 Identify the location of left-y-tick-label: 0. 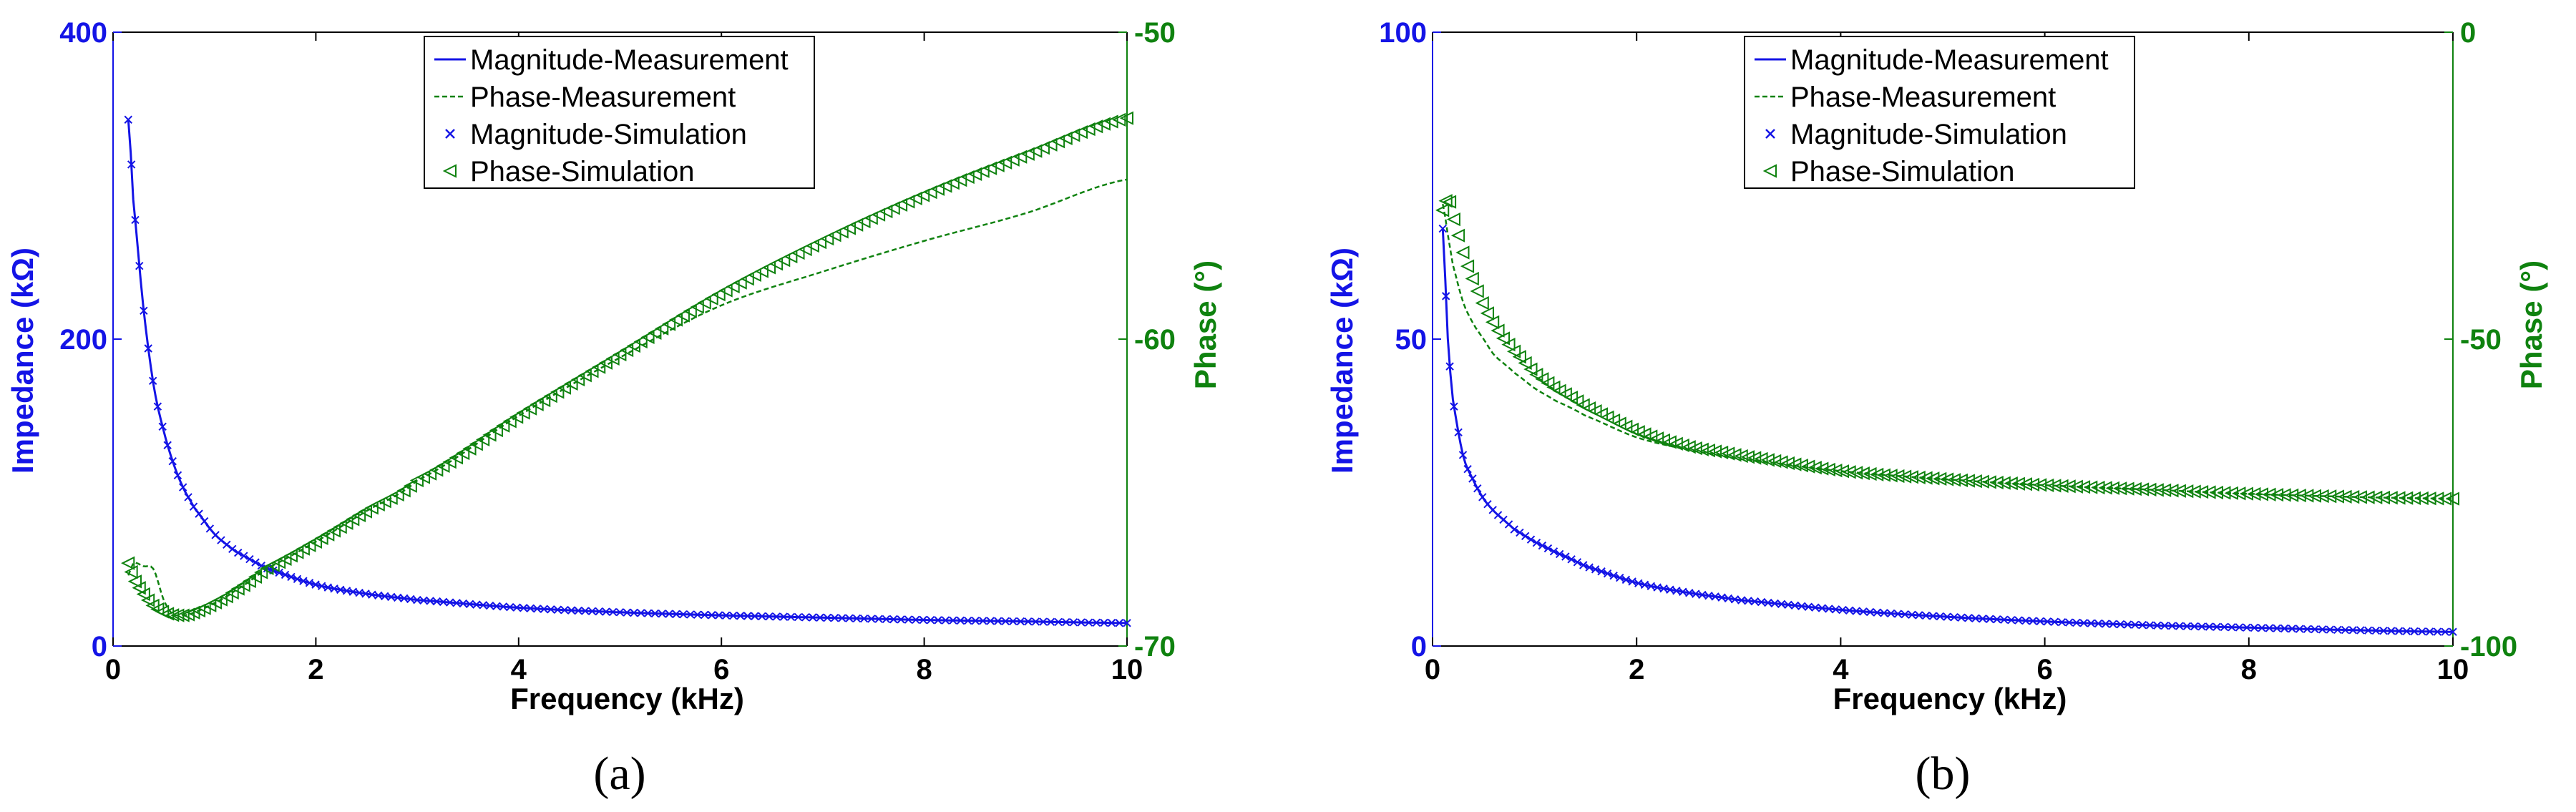
(100, 646).